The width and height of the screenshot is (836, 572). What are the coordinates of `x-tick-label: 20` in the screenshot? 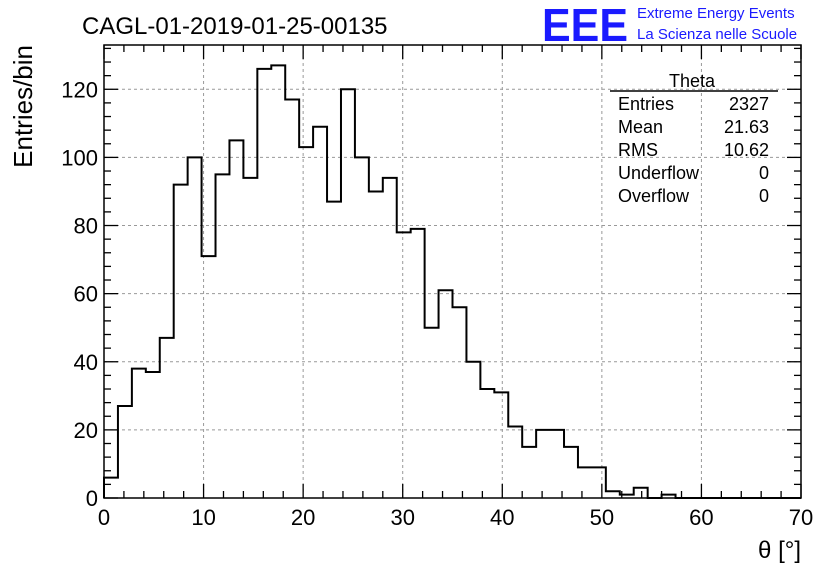 It's located at (303, 517).